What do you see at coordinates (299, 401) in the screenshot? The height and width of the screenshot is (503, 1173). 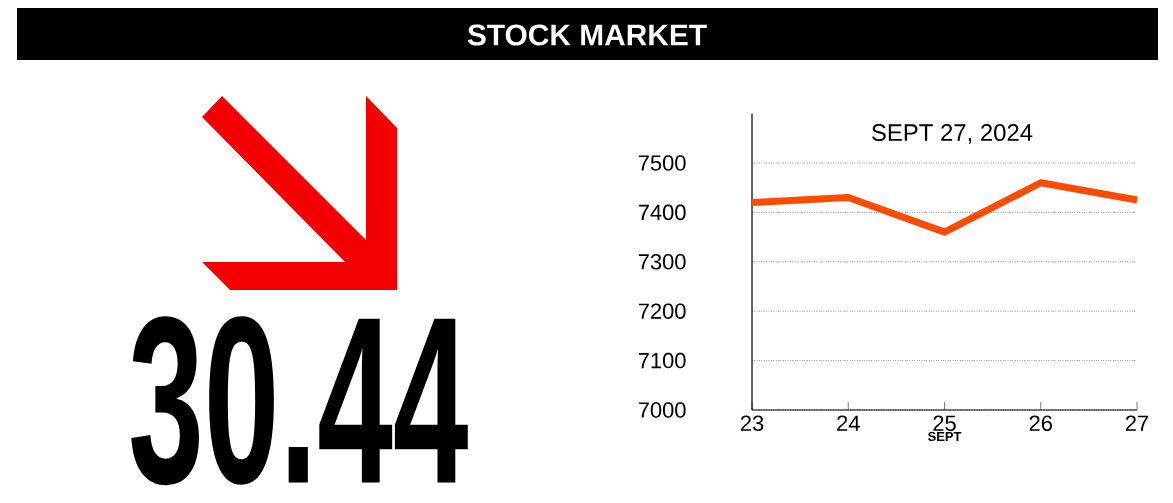 I see `text: 30.44` at bounding box center [299, 401].